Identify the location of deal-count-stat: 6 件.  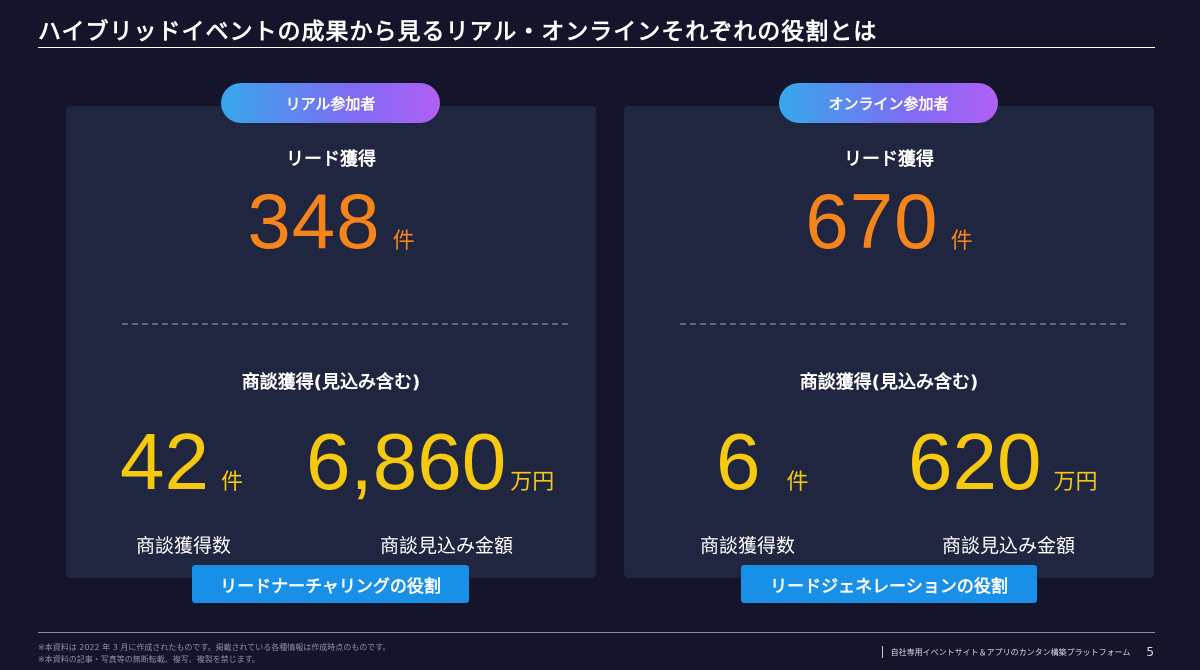
(762, 462).